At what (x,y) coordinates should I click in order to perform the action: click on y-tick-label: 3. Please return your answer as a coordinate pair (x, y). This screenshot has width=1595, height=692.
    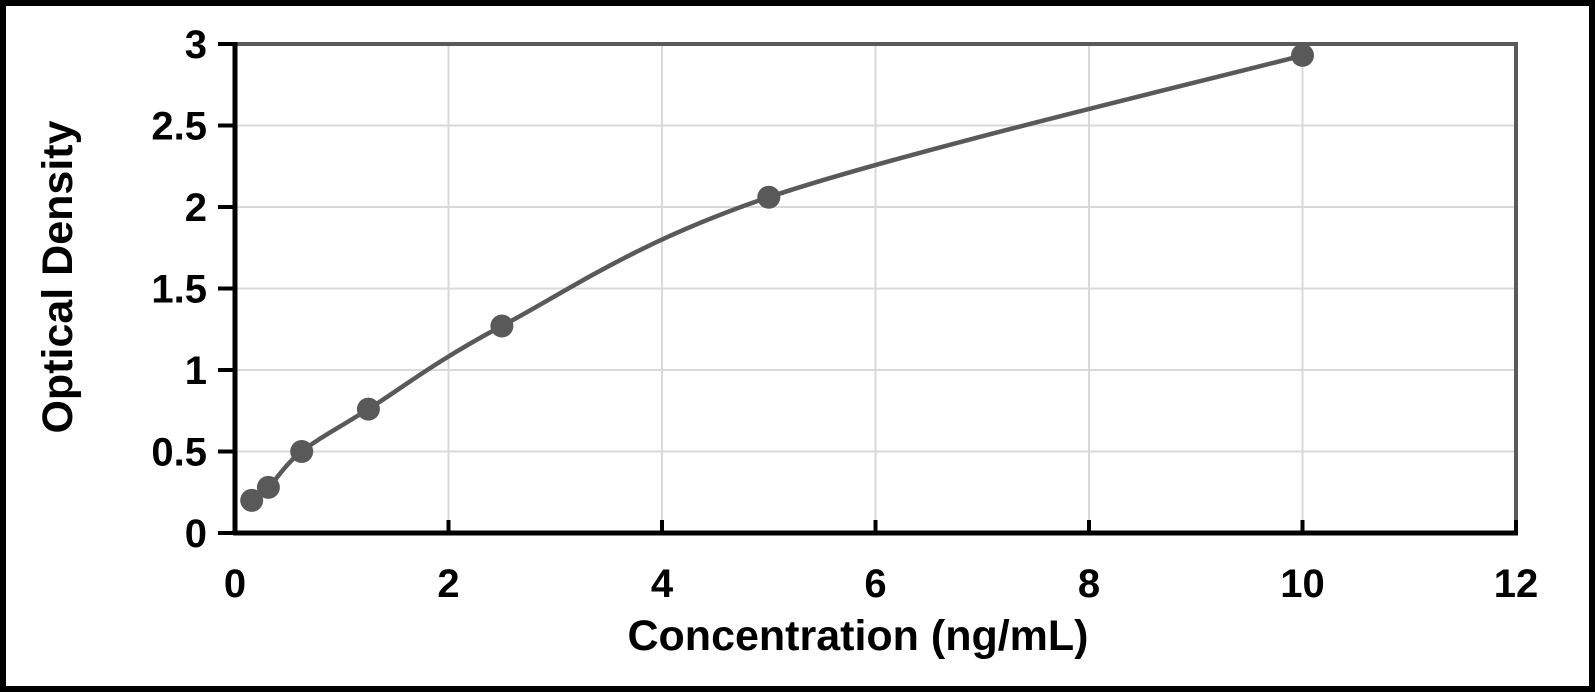
    Looking at the image, I should click on (196, 45).